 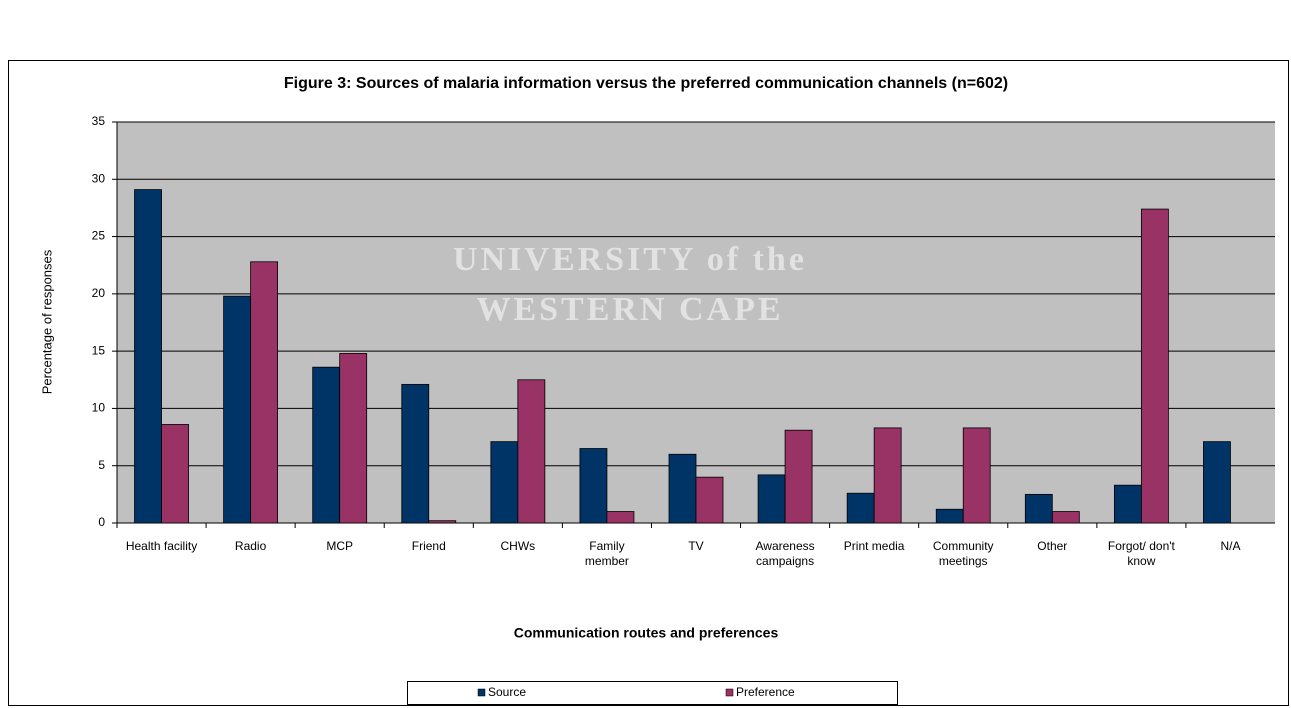 I want to click on x-tick-label: Friend, so click(x=428, y=546).